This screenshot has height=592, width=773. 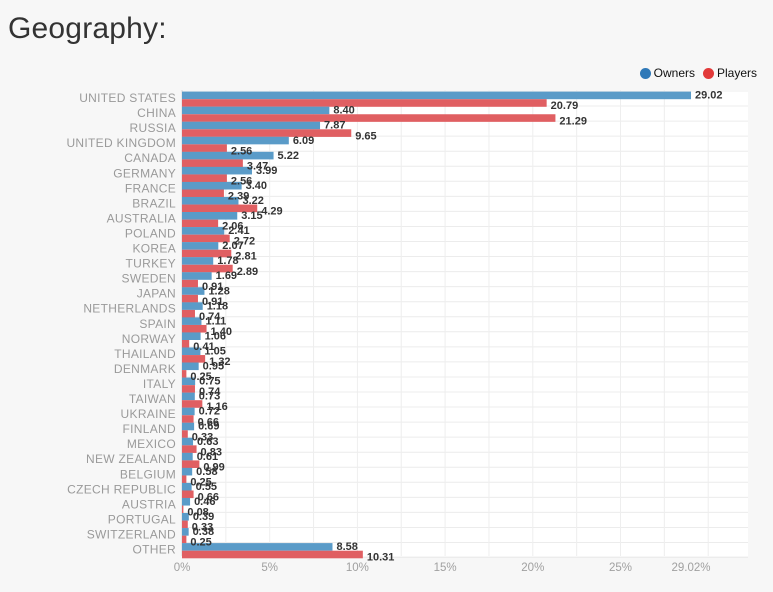 I want to click on data-label-players: 10.31, so click(x=381, y=558).